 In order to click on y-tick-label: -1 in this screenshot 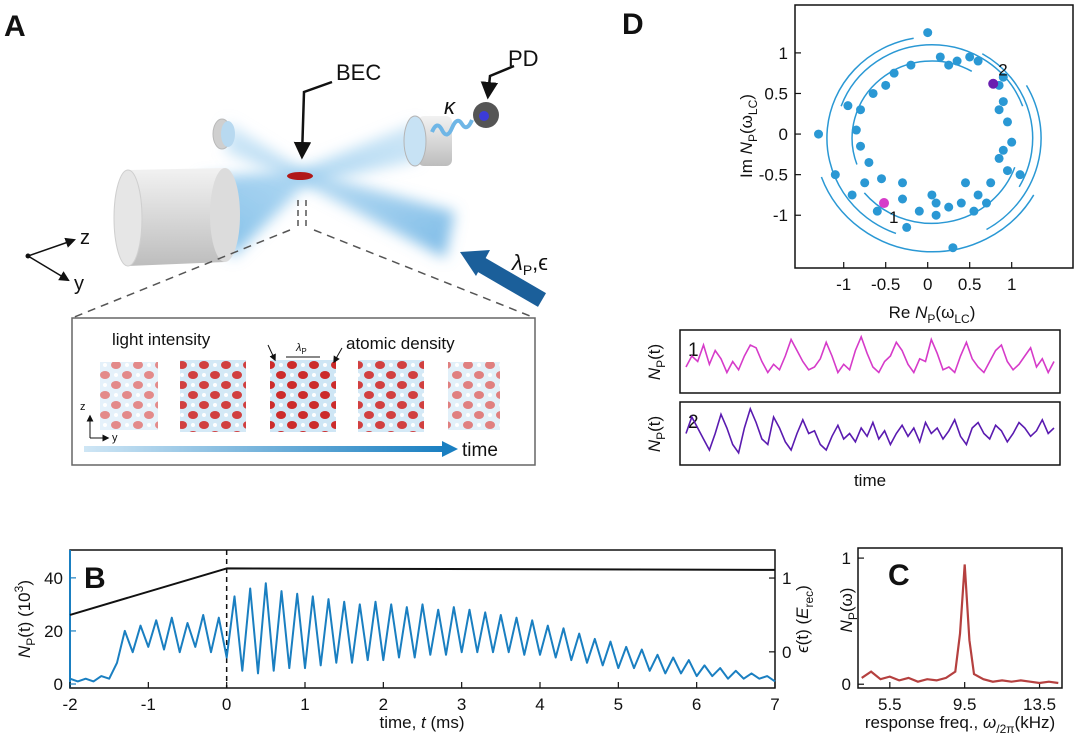, I will do `click(780, 215)`.